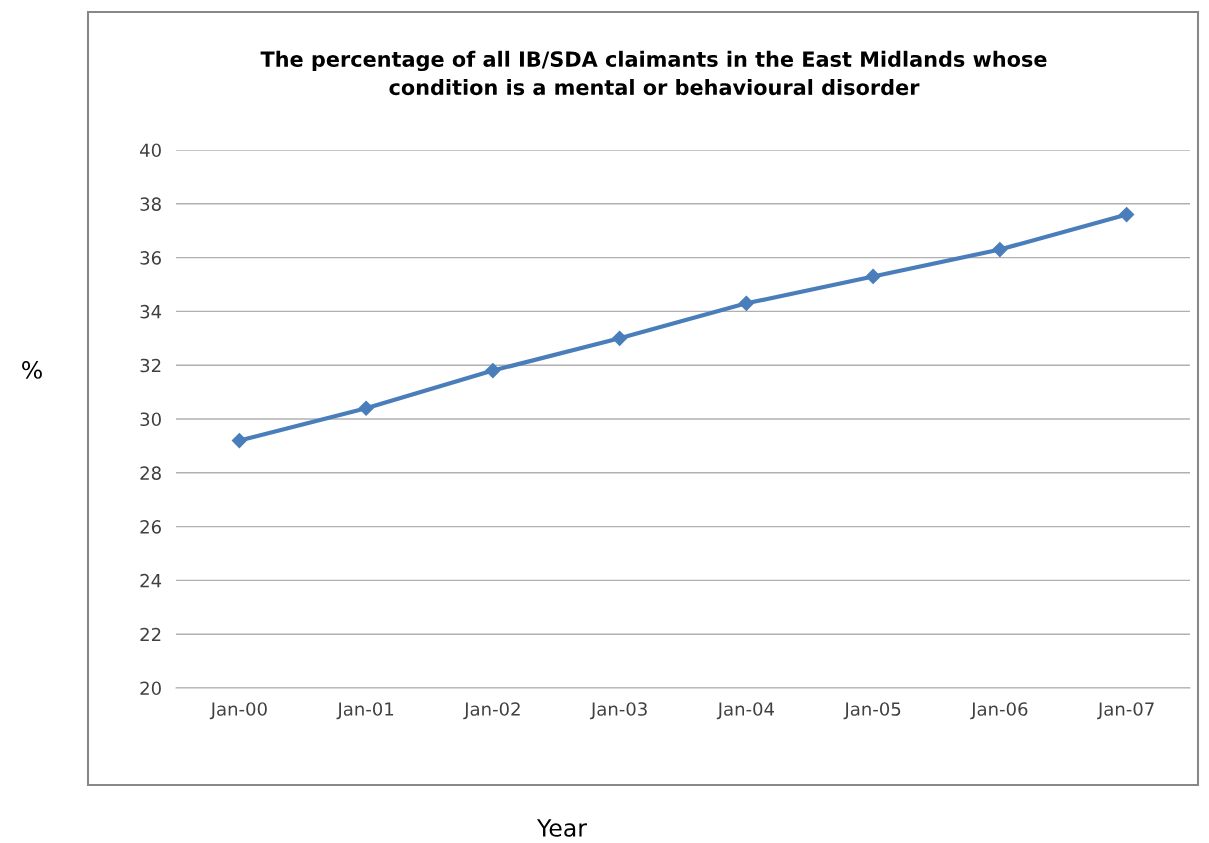 This screenshot has height=843, width=1209. What do you see at coordinates (32, 369) in the screenshot?
I see `y-axis-title: %` at bounding box center [32, 369].